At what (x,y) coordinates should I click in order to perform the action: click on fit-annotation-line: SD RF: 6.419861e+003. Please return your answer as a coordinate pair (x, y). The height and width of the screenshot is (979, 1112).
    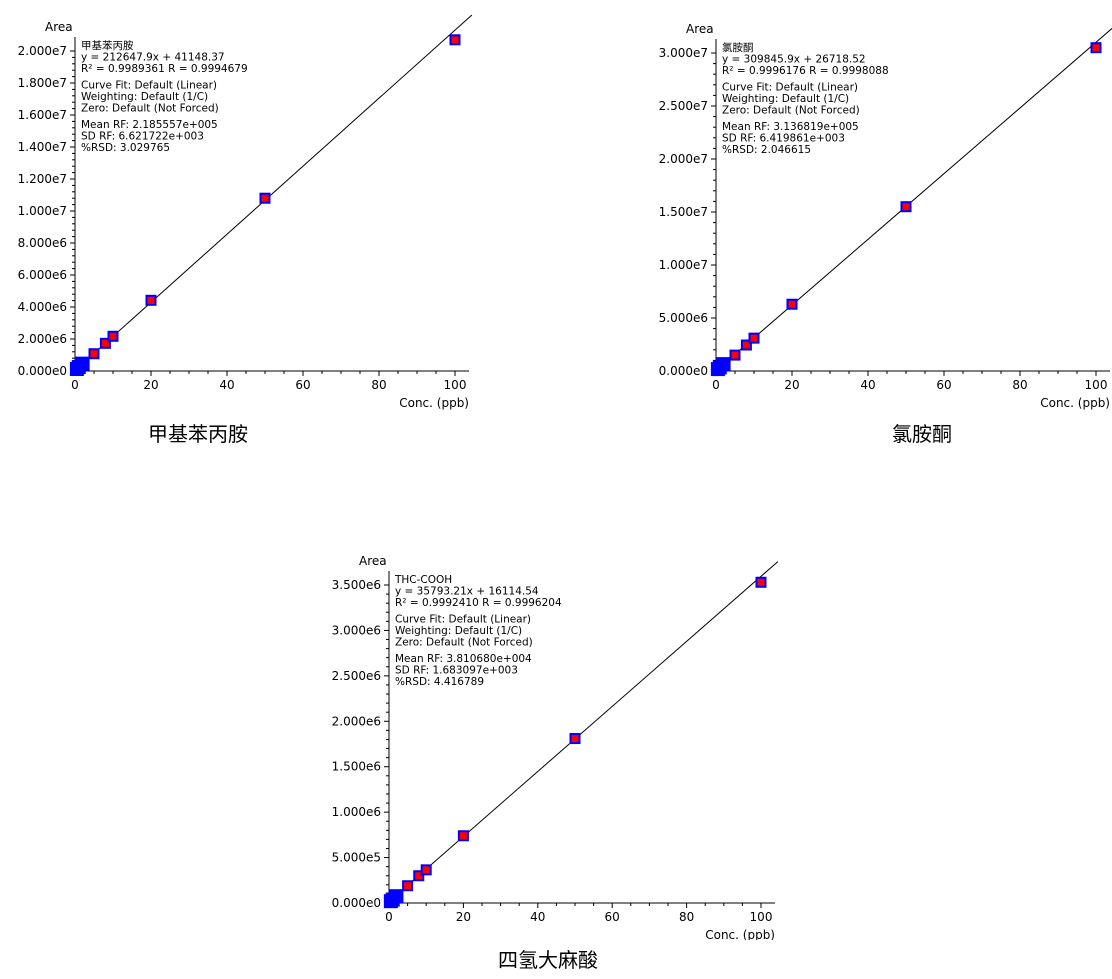
    Looking at the image, I should click on (783, 139).